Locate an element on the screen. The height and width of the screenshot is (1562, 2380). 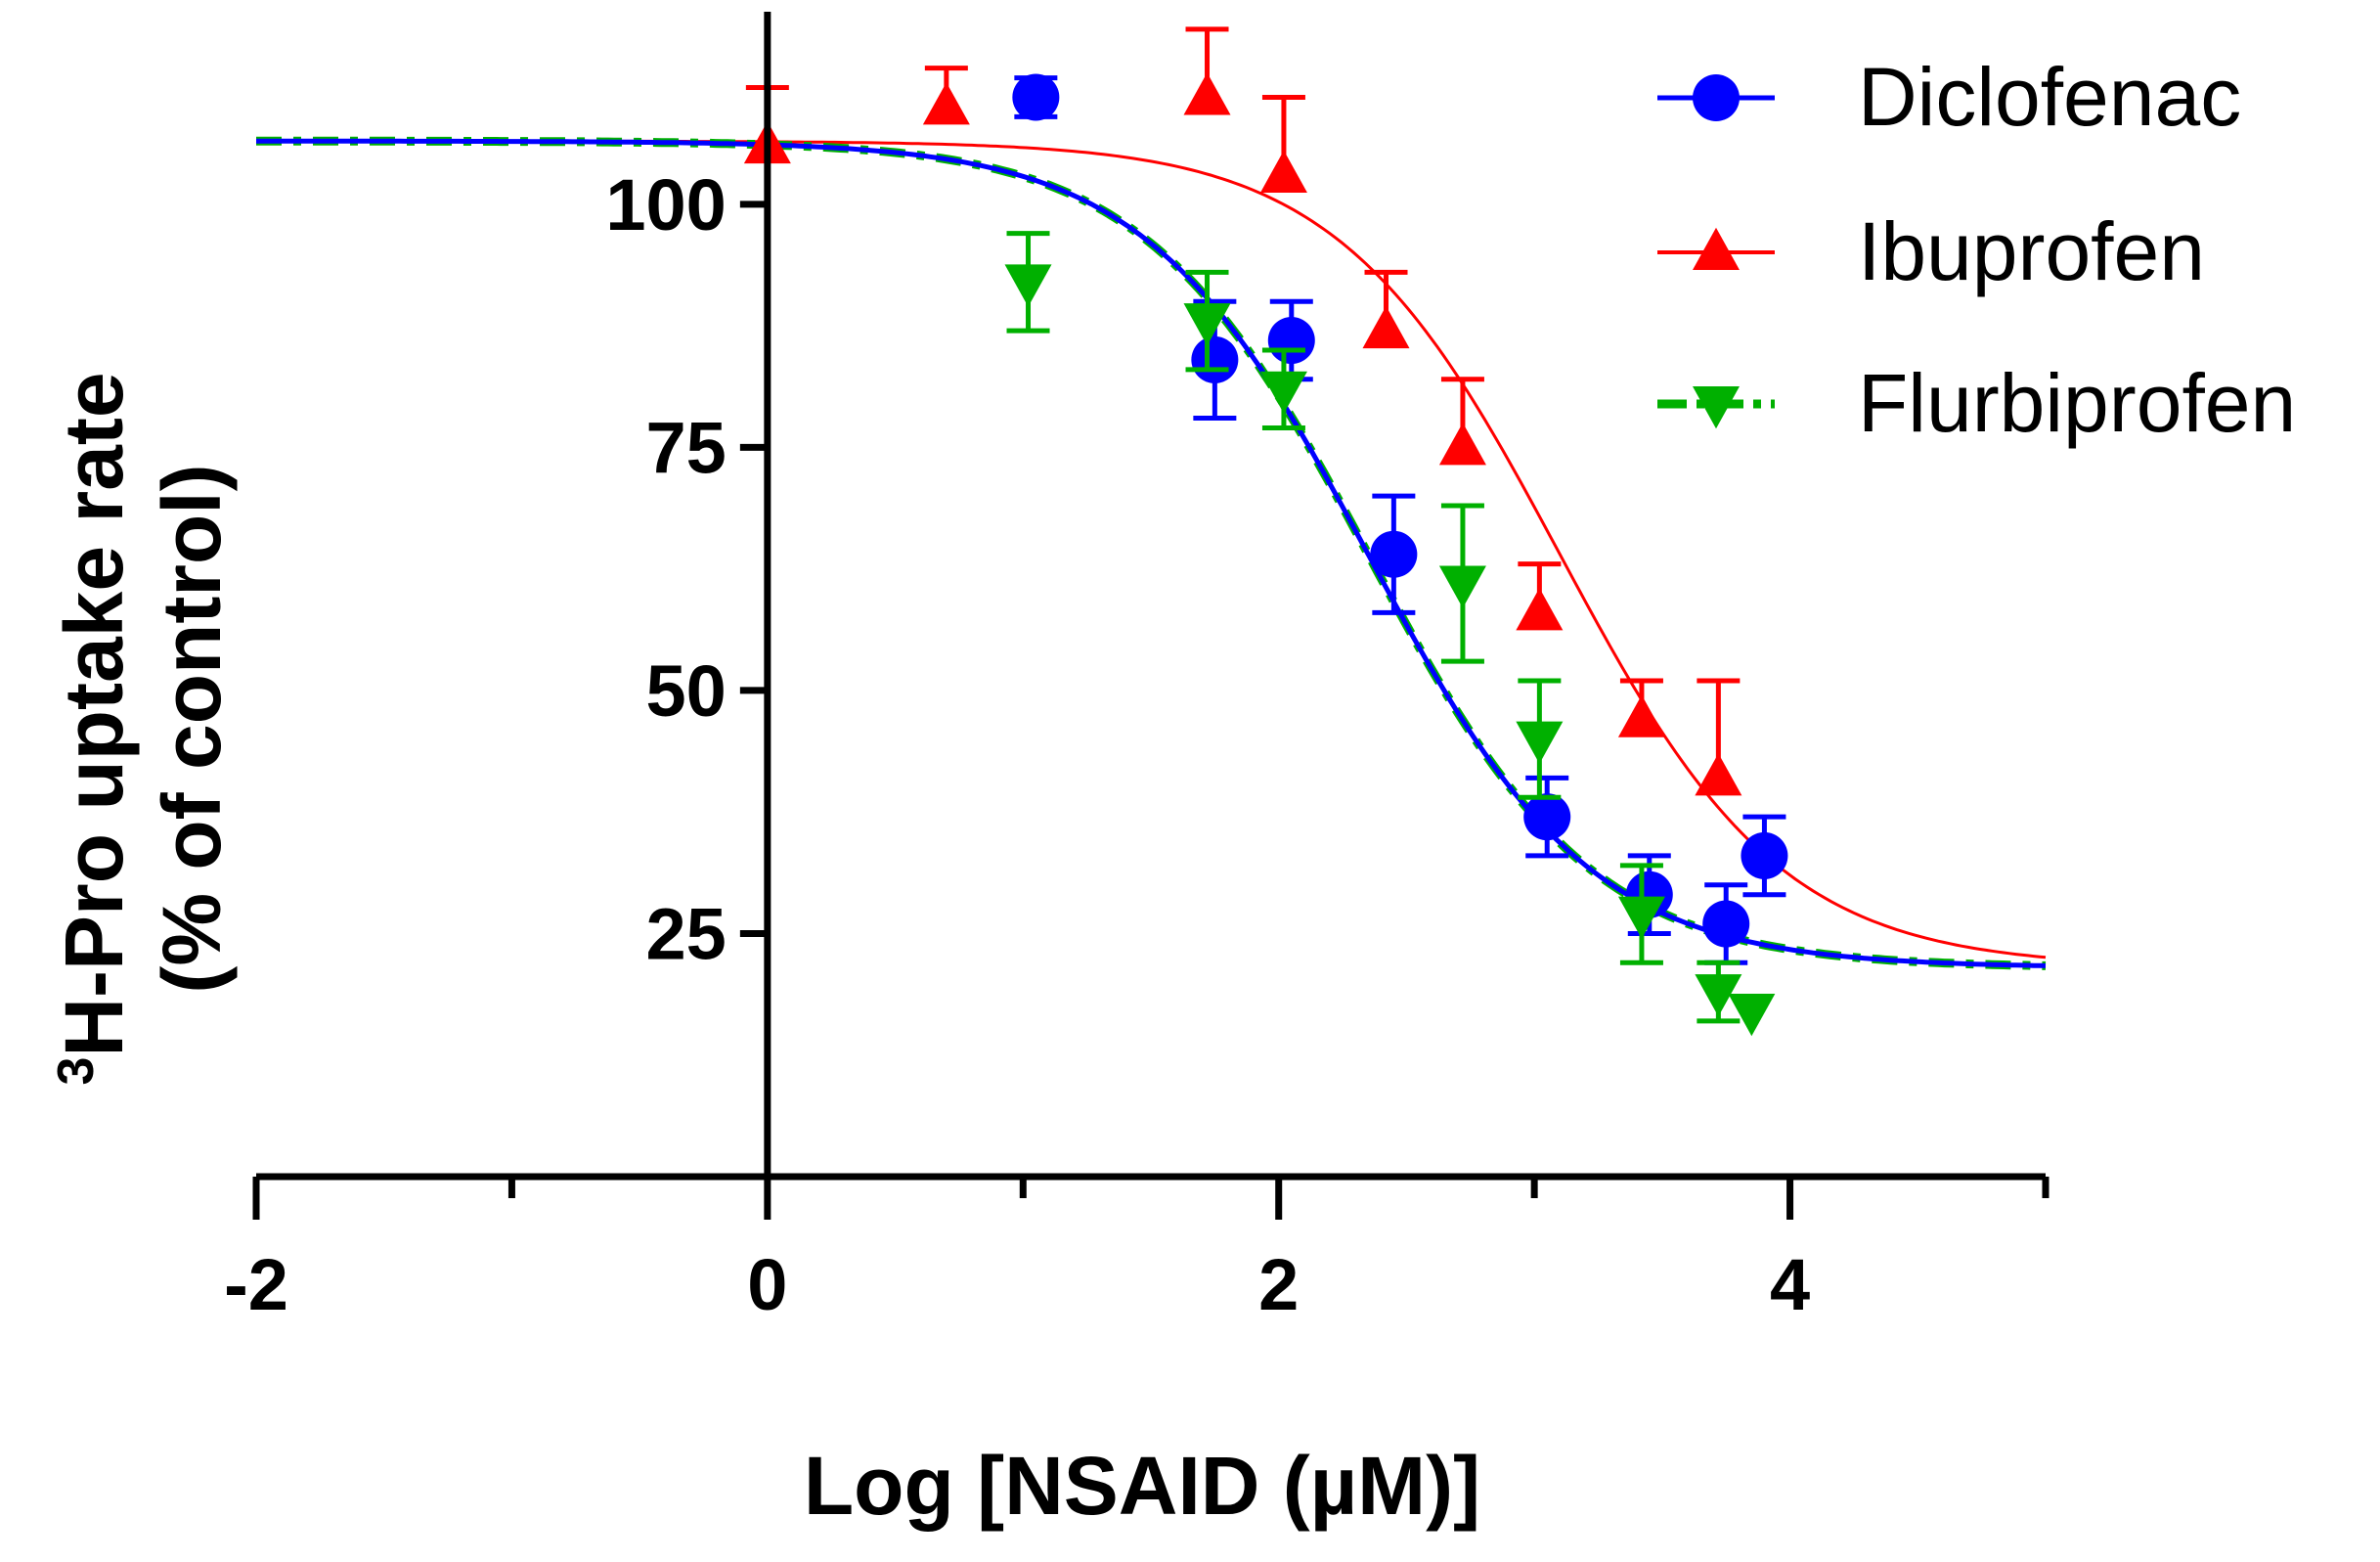
x-tick-label: 2 is located at coordinates (1278, 1284).